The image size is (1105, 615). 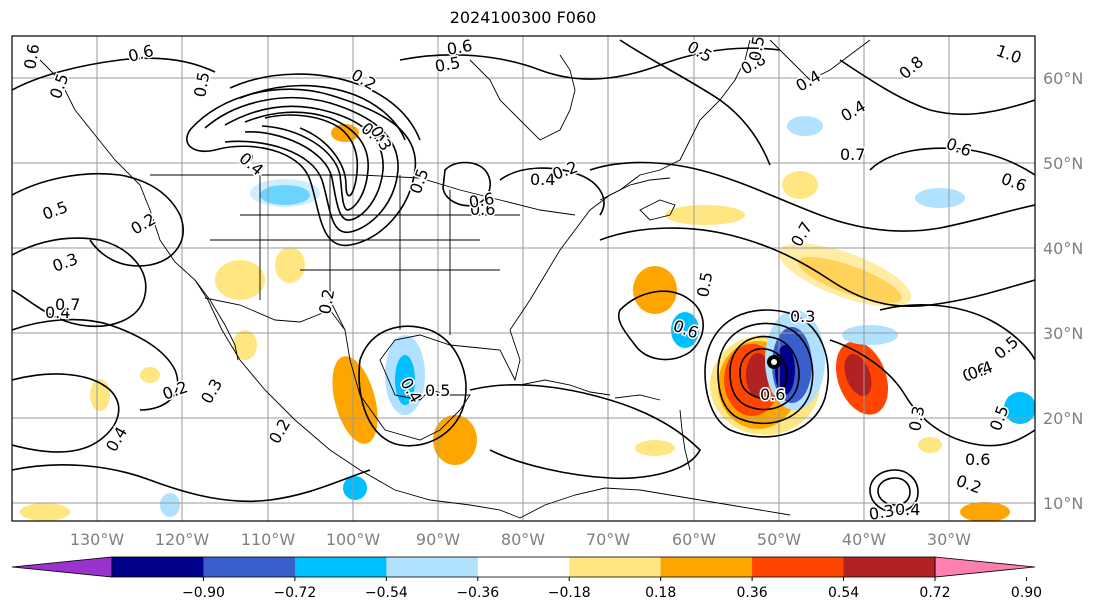 What do you see at coordinates (864, 539) in the screenshot?
I see `lon-tick-label: 40°W` at bounding box center [864, 539].